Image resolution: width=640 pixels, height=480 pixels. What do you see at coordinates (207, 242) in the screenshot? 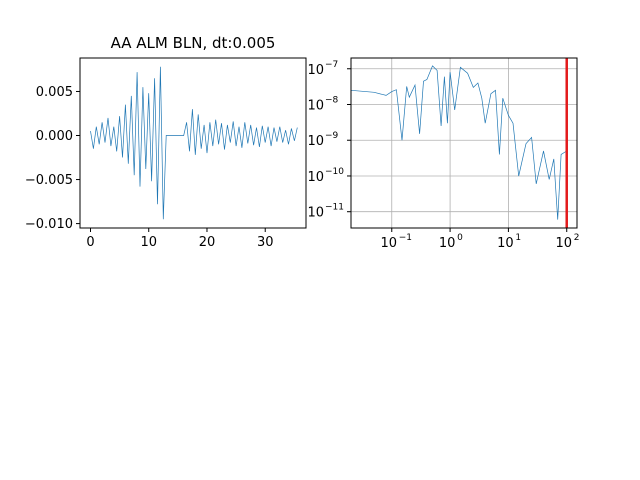
I see `x-tick-label: 20` at bounding box center [207, 242].